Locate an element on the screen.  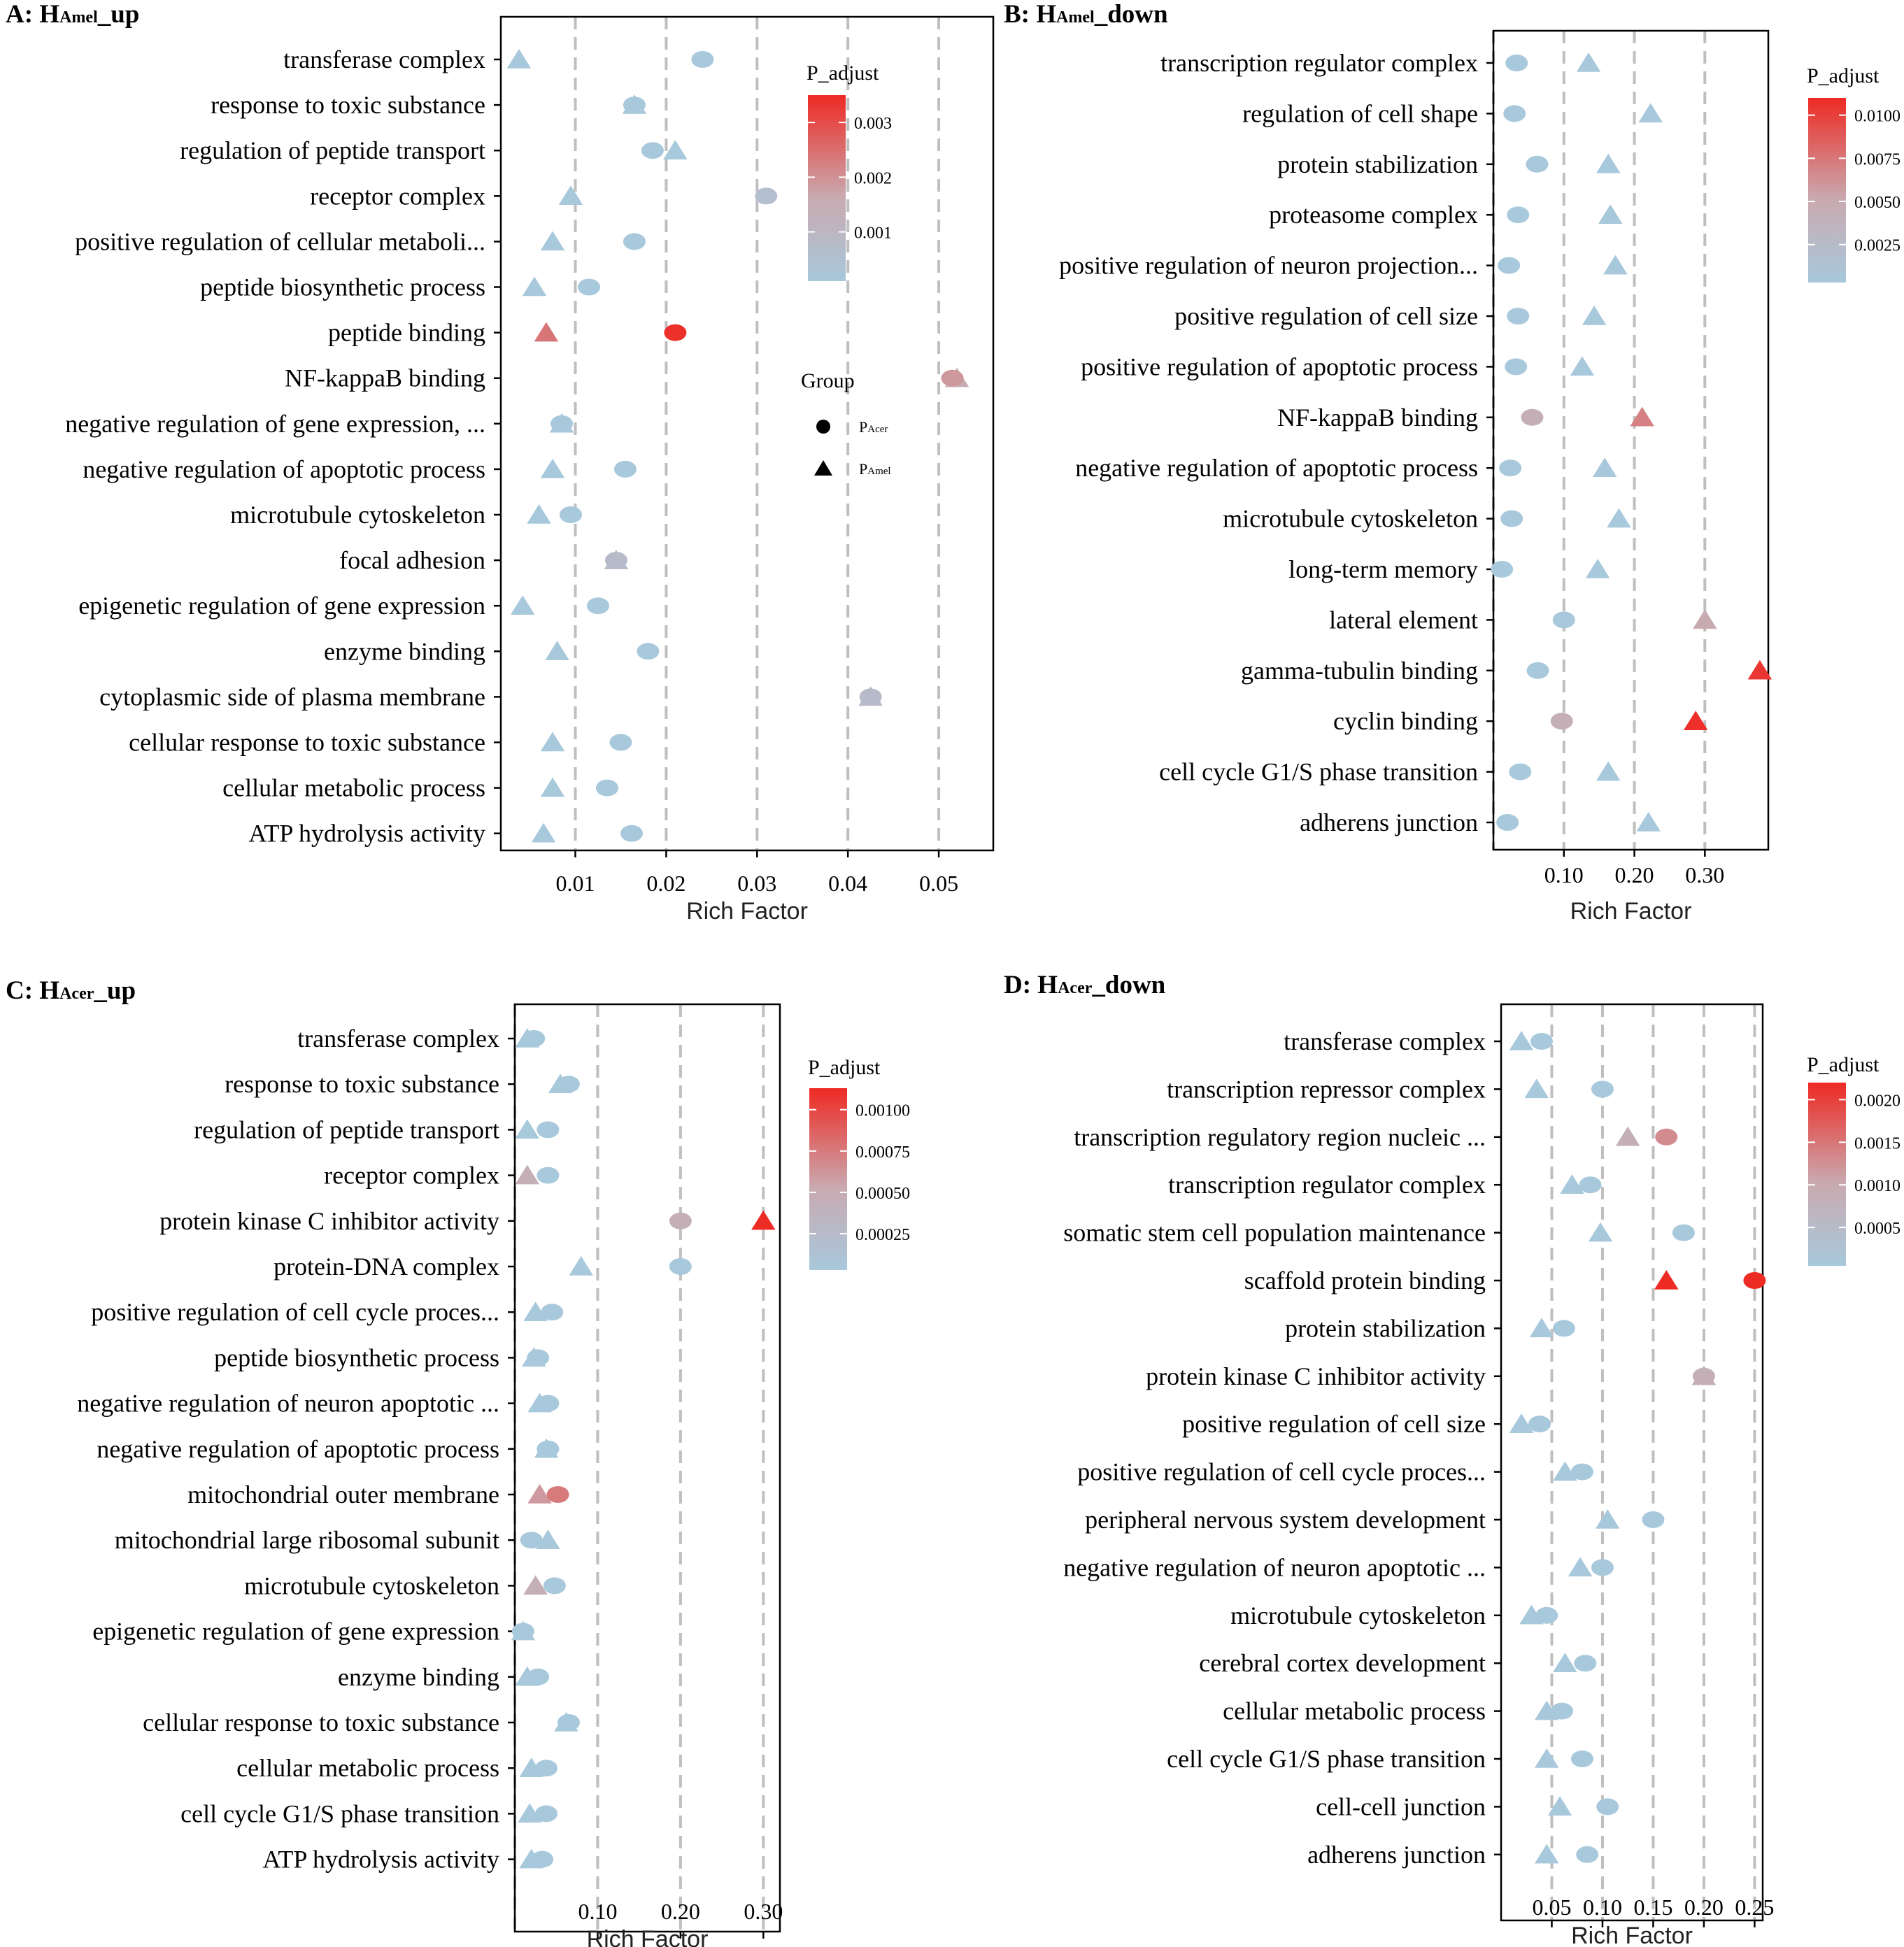
color-legend-label: 0.0015 is located at coordinates (1877, 1143).